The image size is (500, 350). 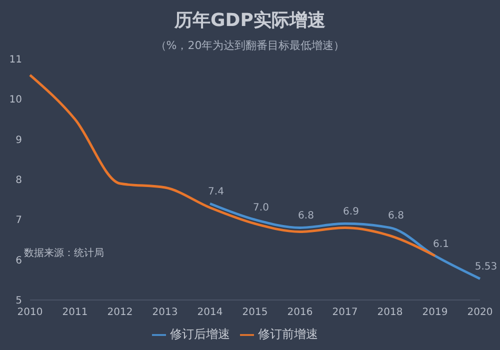 I want to click on data-label: 7.0, so click(x=261, y=208).